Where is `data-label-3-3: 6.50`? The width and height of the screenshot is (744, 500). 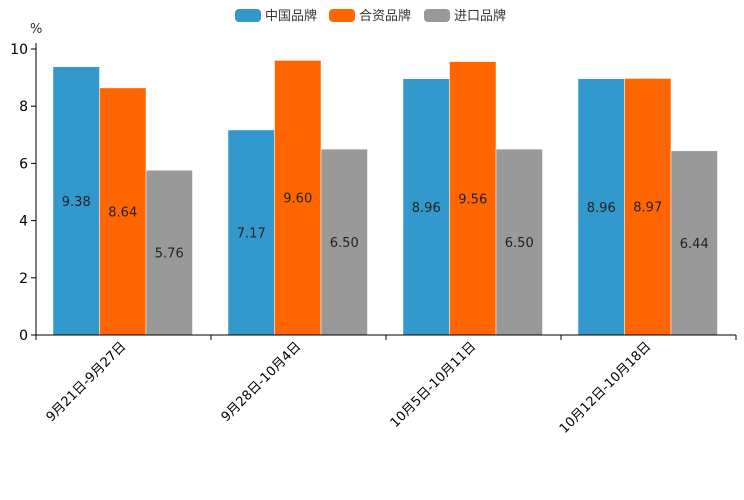 data-label-3-3: 6.50 is located at coordinates (519, 243).